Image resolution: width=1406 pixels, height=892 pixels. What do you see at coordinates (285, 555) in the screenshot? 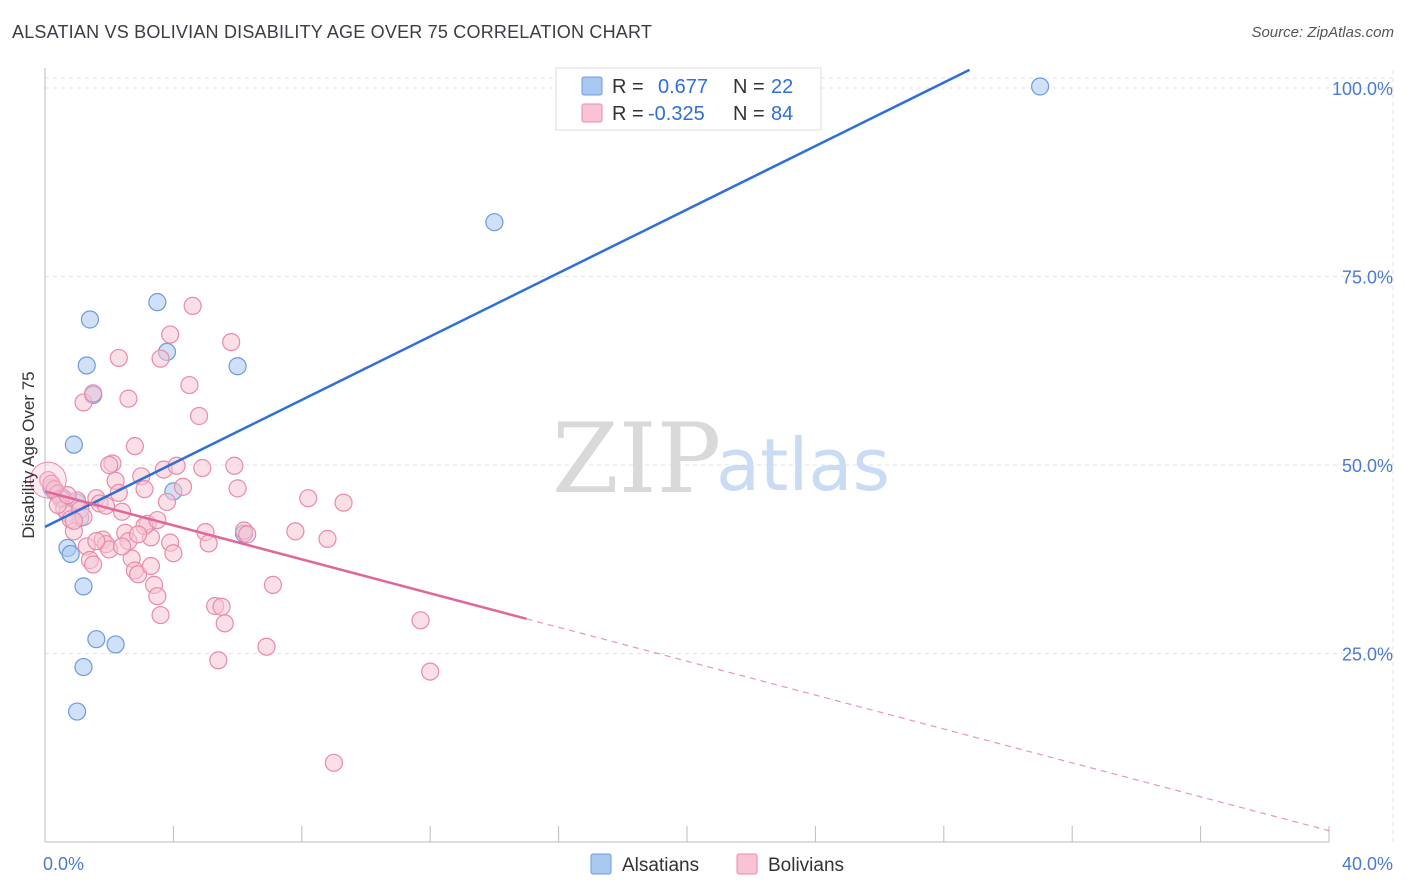
I see `bolivian-trend-line` at bounding box center [285, 555].